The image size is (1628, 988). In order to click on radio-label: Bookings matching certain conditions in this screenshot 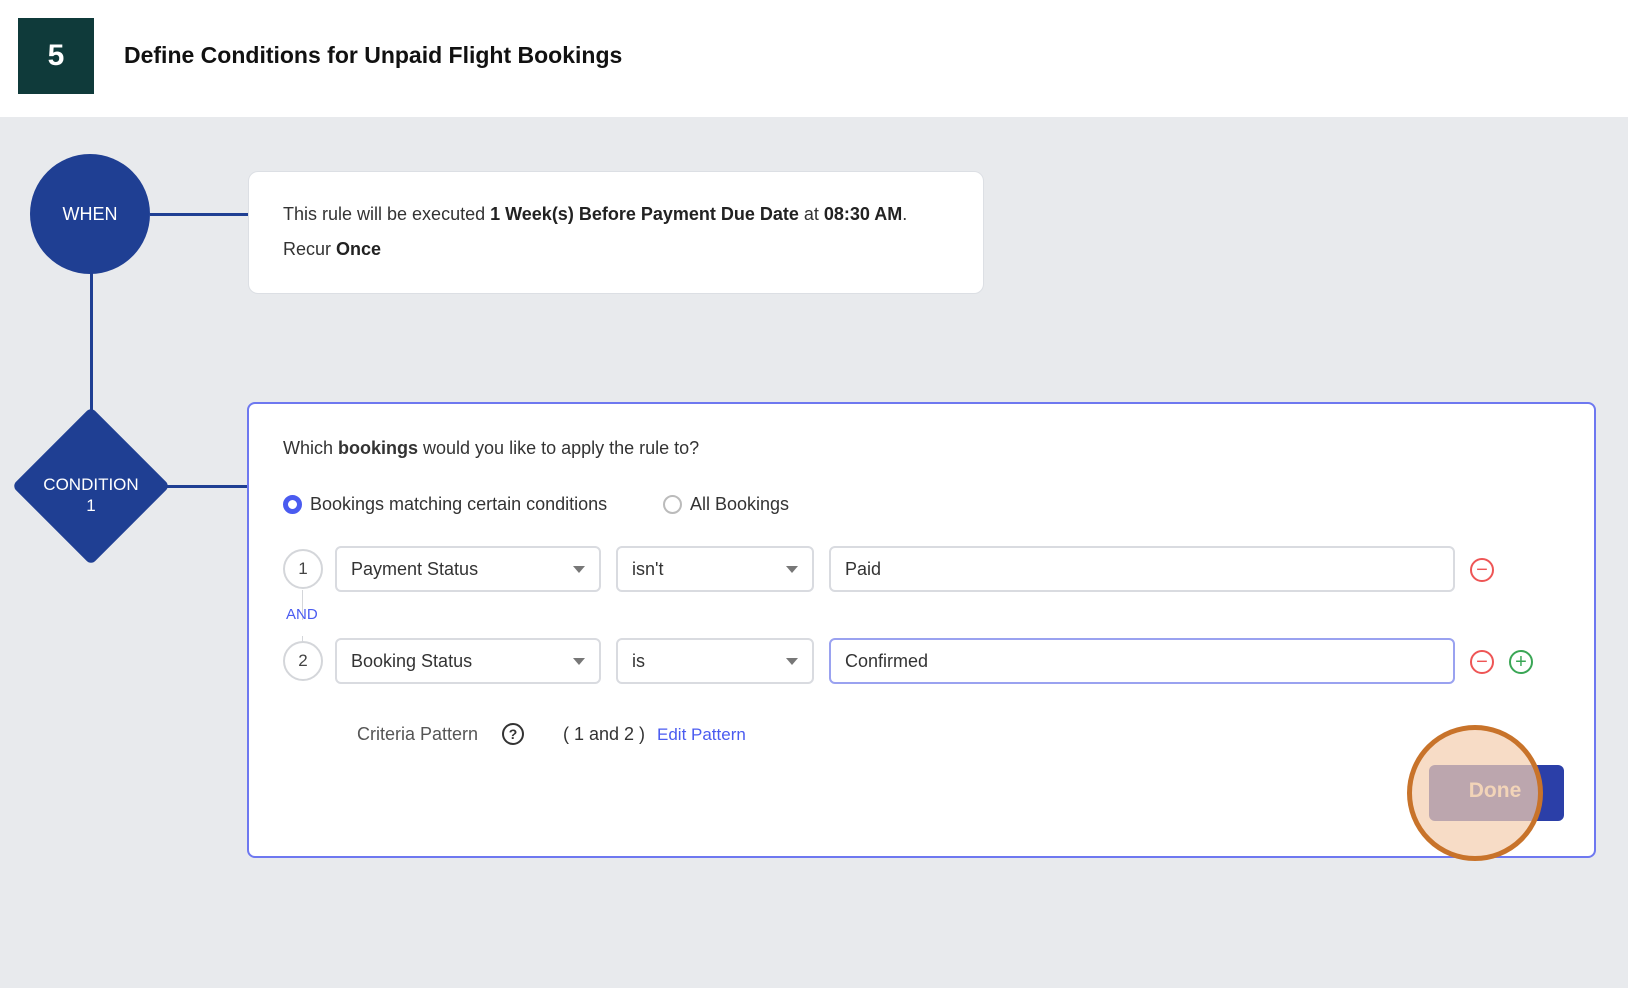, I will do `click(459, 504)`.